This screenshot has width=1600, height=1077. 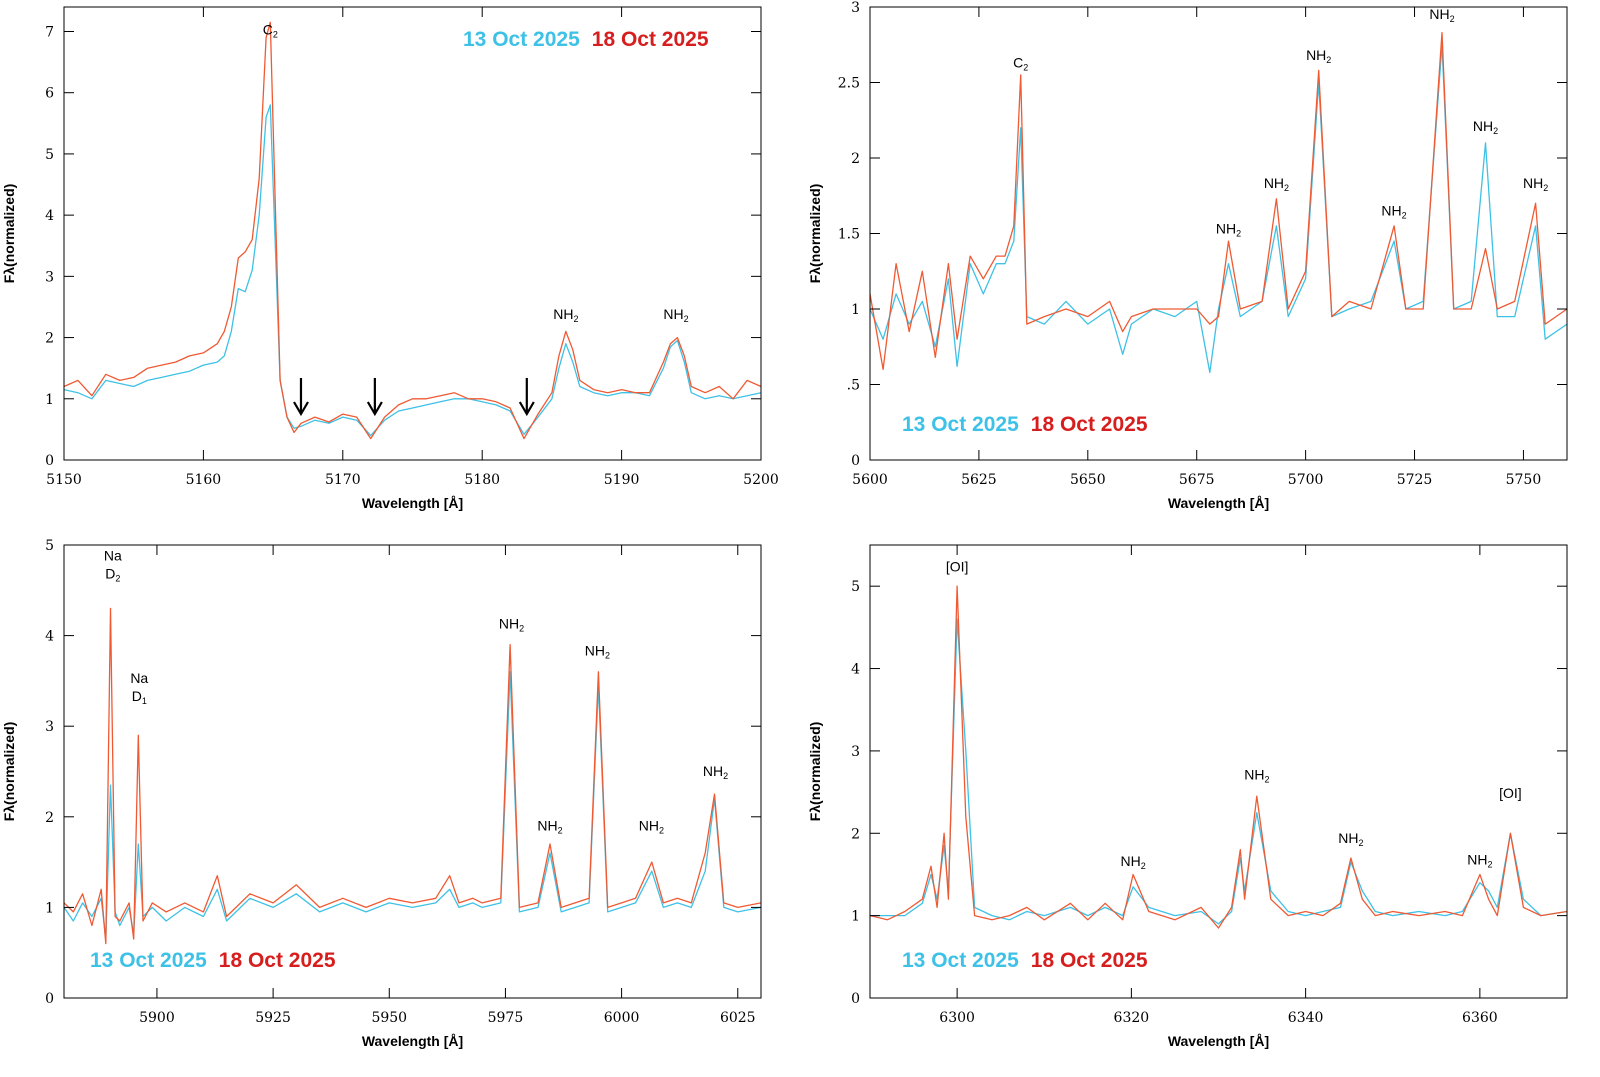 What do you see at coordinates (139, 697) in the screenshot?
I see `line-label: D1` at bounding box center [139, 697].